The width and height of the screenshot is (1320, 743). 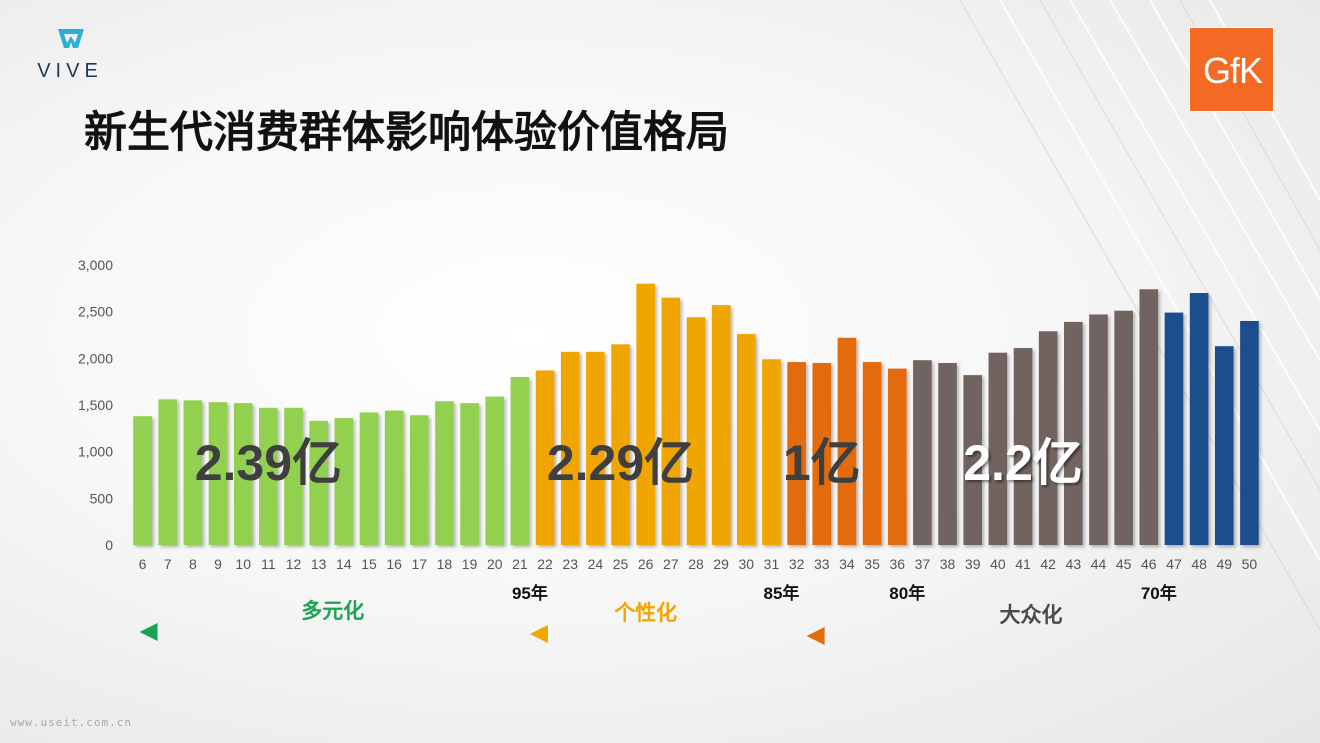 What do you see at coordinates (844, 593) in the screenshot?
I see `generation-labels: 95年 85年 80年 70年` at bounding box center [844, 593].